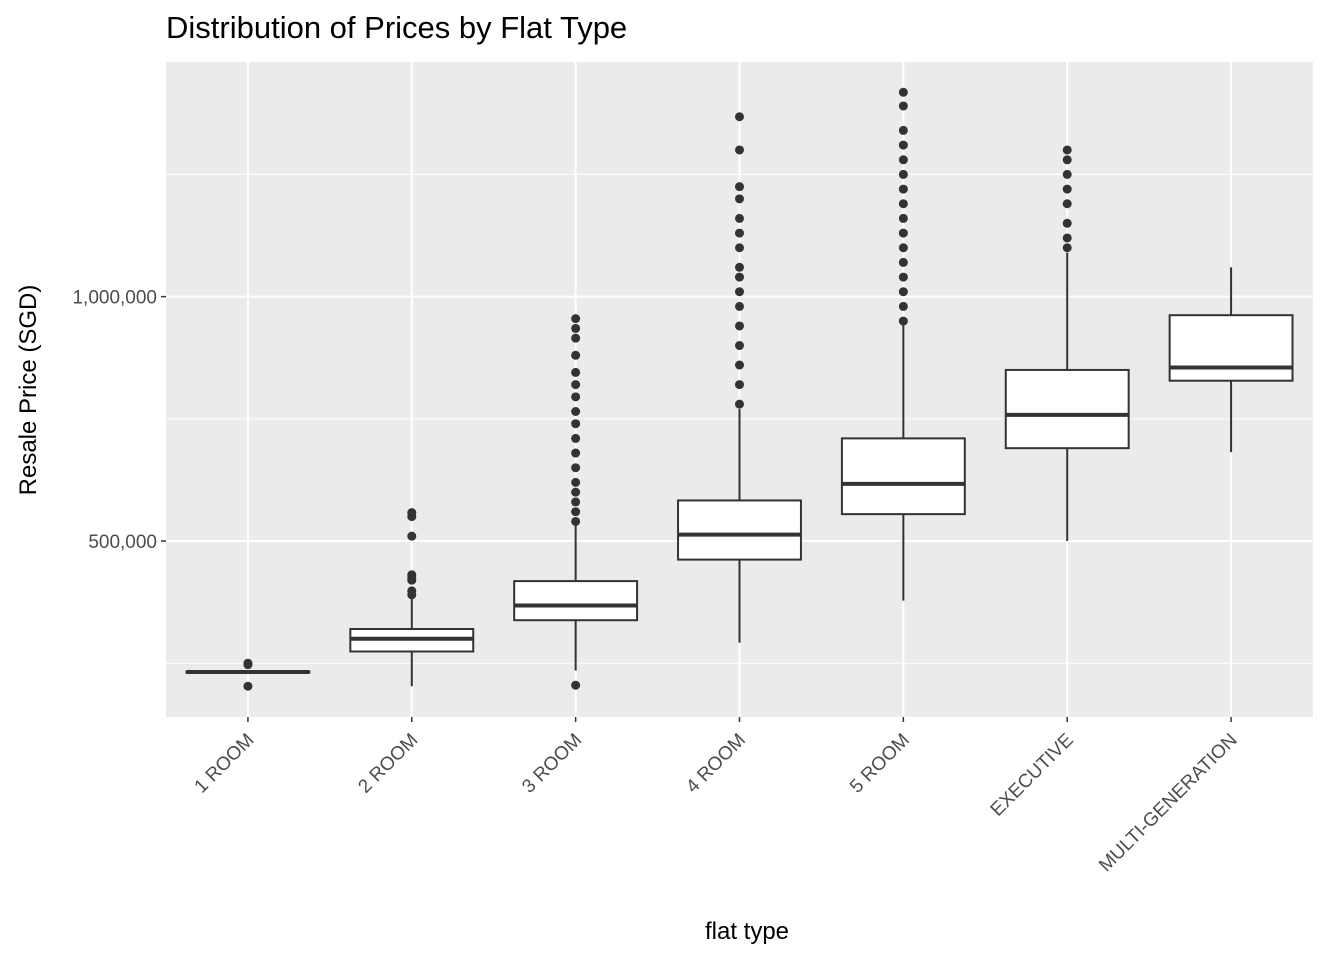  What do you see at coordinates (412, 597) in the screenshot?
I see `box-2-room` at bounding box center [412, 597].